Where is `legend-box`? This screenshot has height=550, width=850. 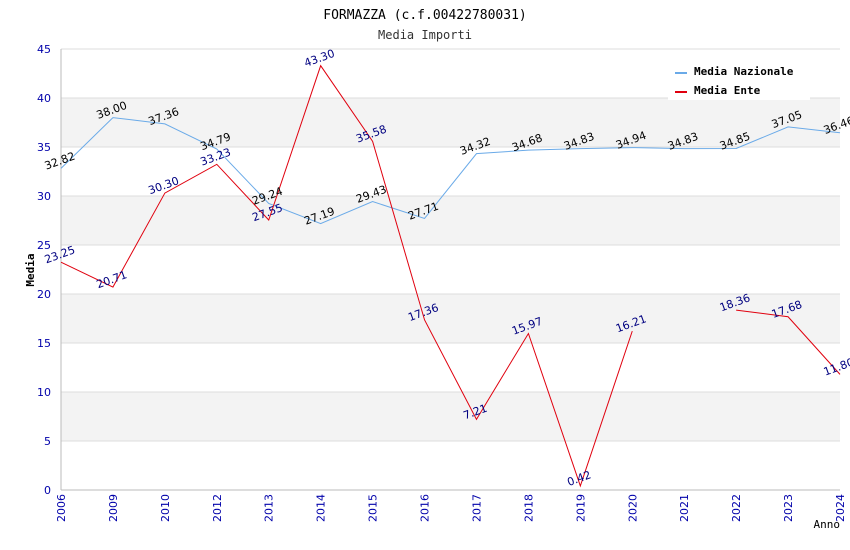
legend-box is located at coordinates (739, 80).